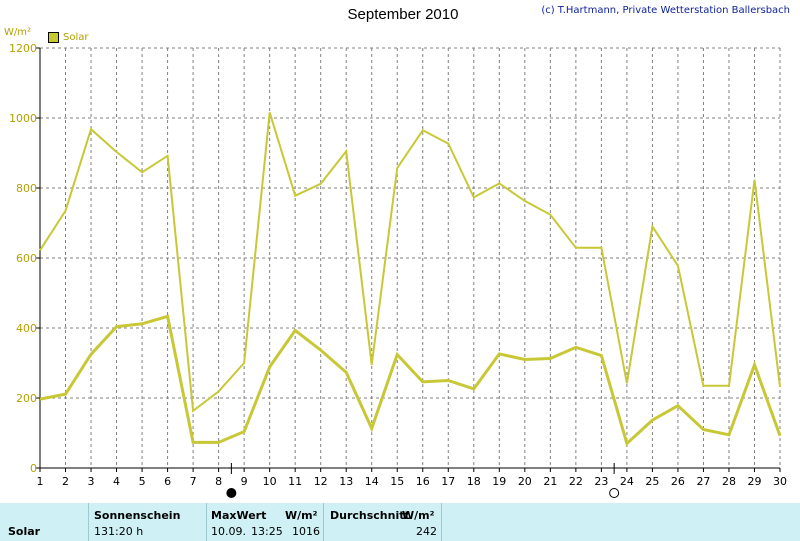 The image size is (800, 541). I want to click on x-tick-label: 16, so click(423, 481).